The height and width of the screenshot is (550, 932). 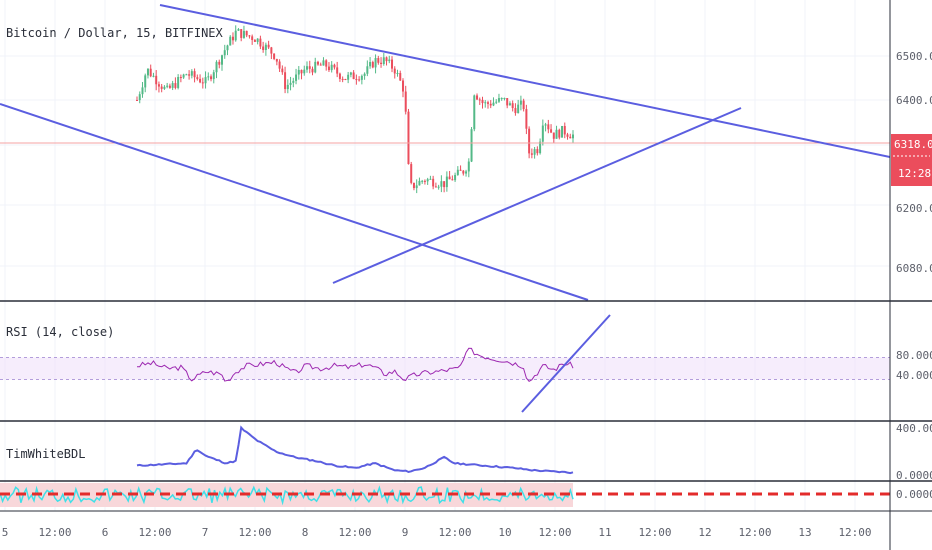 I want to click on bdl-tick-label: 0.0000, so click(x=914, y=475).